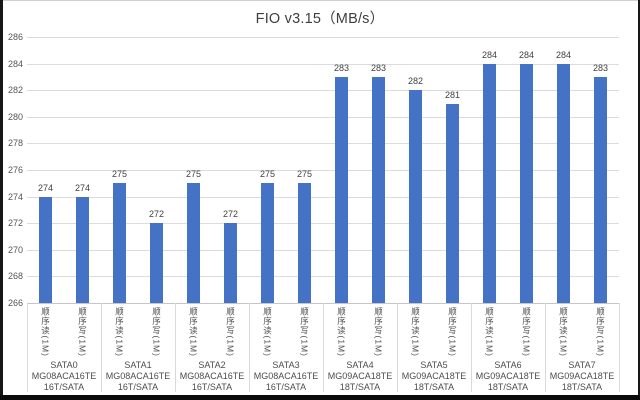 The height and width of the screenshot is (400, 640). I want to click on group-label: SATA4 MG09ACA18TE 18T/SATA, so click(360, 376).